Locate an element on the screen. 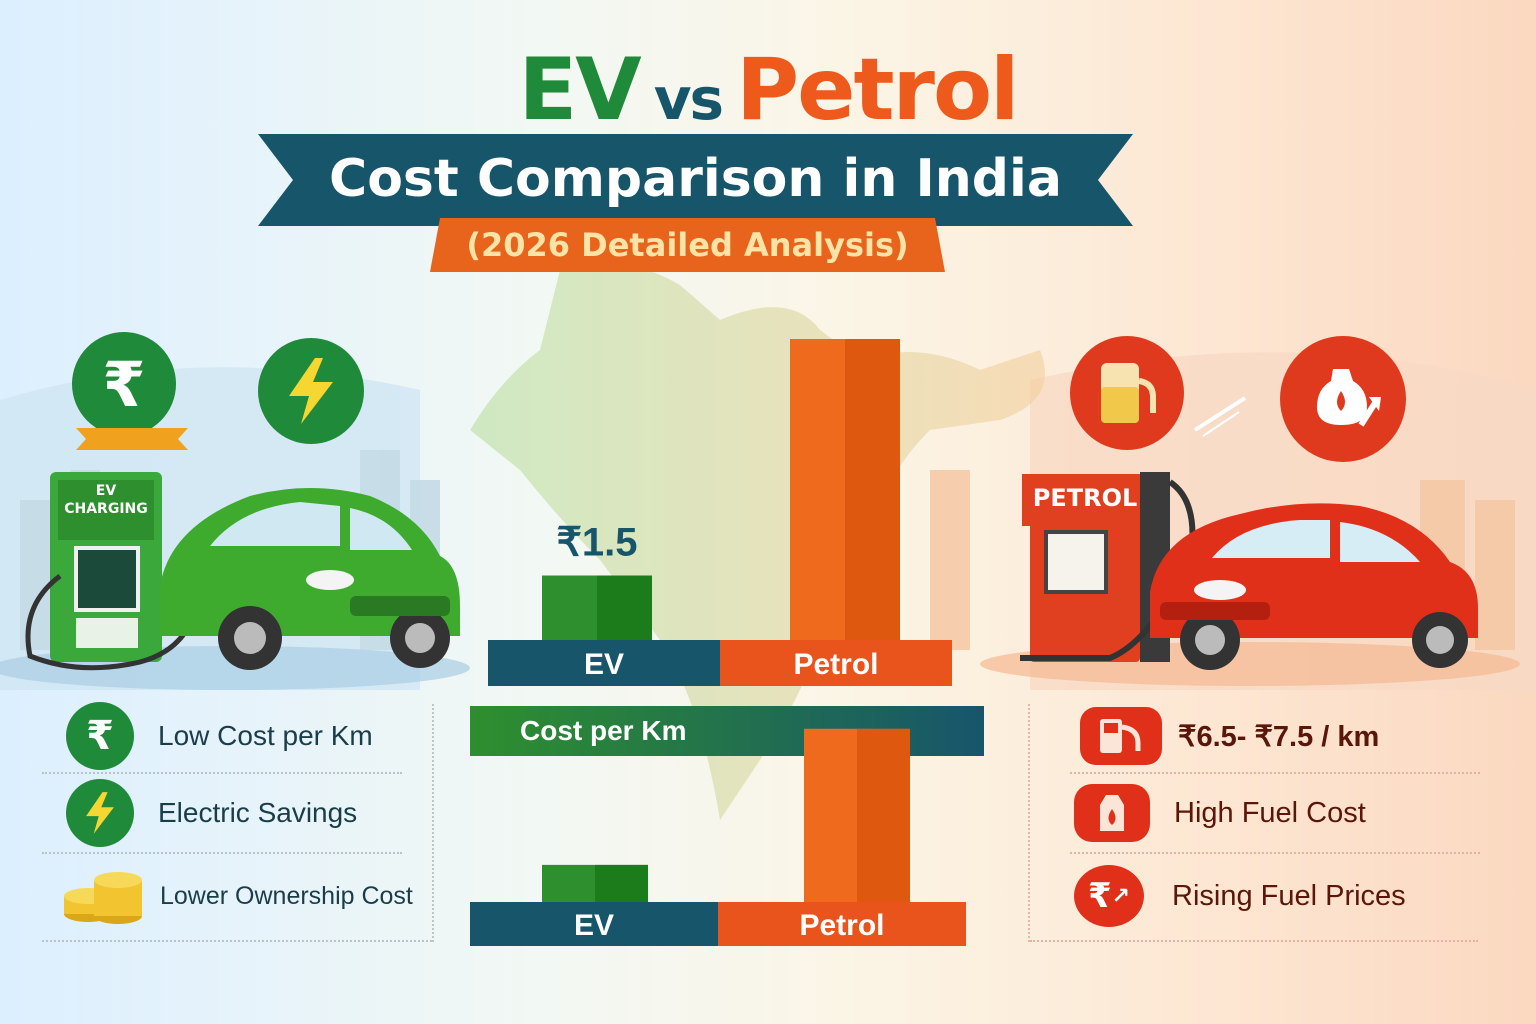  data-label-petrol: ₹7.0 is located at coordinates (844, 324).